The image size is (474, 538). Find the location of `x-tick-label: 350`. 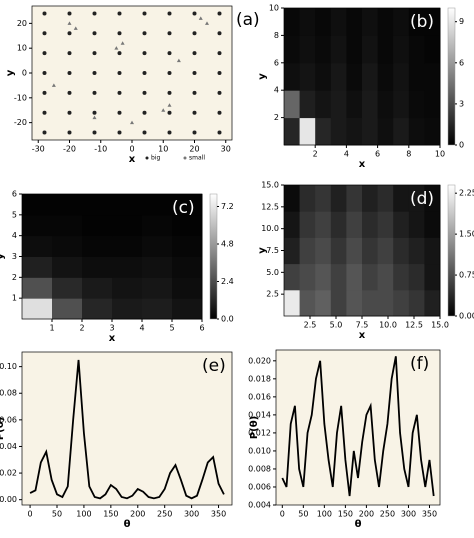

x-tick-label: 350 is located at coordinates (429, 514).